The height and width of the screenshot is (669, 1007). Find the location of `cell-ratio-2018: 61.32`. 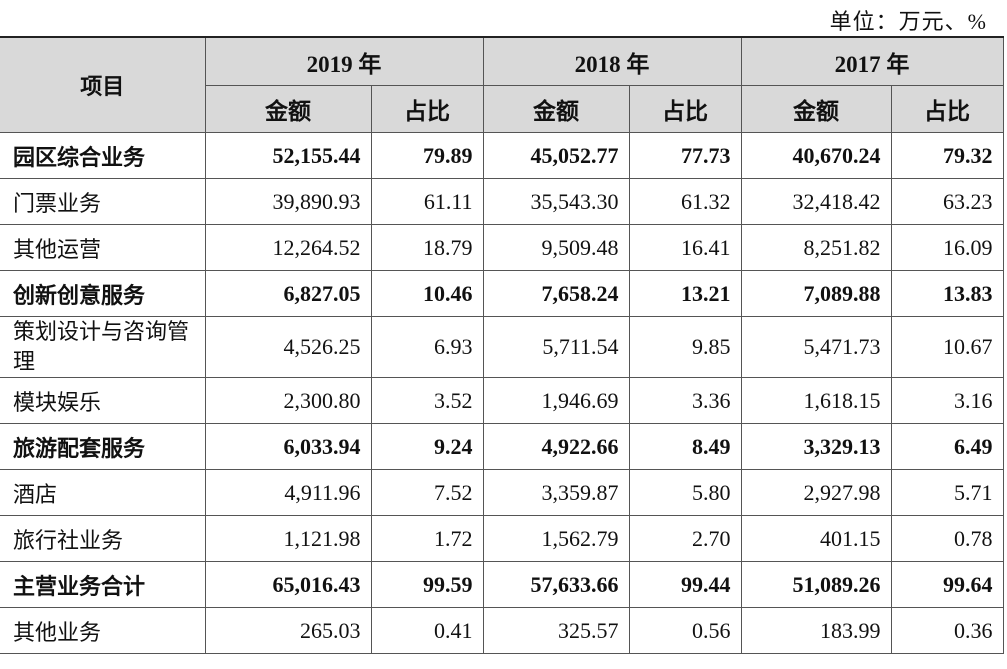

cell-ratio-2018: 61.32 is located at coordinates (685, 201).